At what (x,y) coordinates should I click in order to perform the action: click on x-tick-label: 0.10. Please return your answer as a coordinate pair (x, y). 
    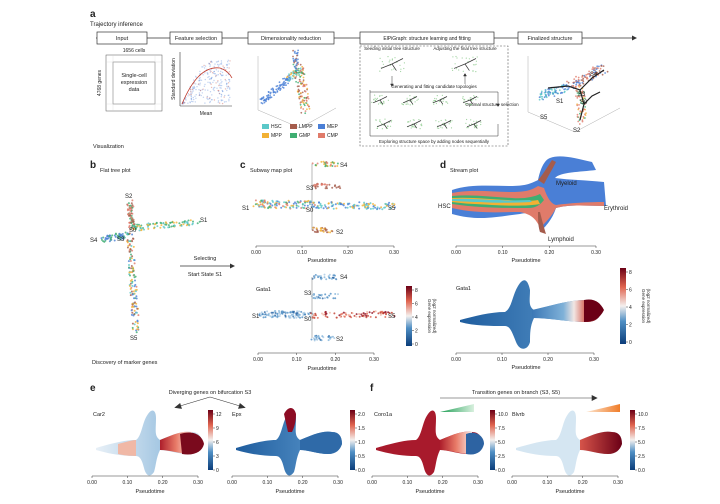
    Looking at the image, I should click on (302, 253).